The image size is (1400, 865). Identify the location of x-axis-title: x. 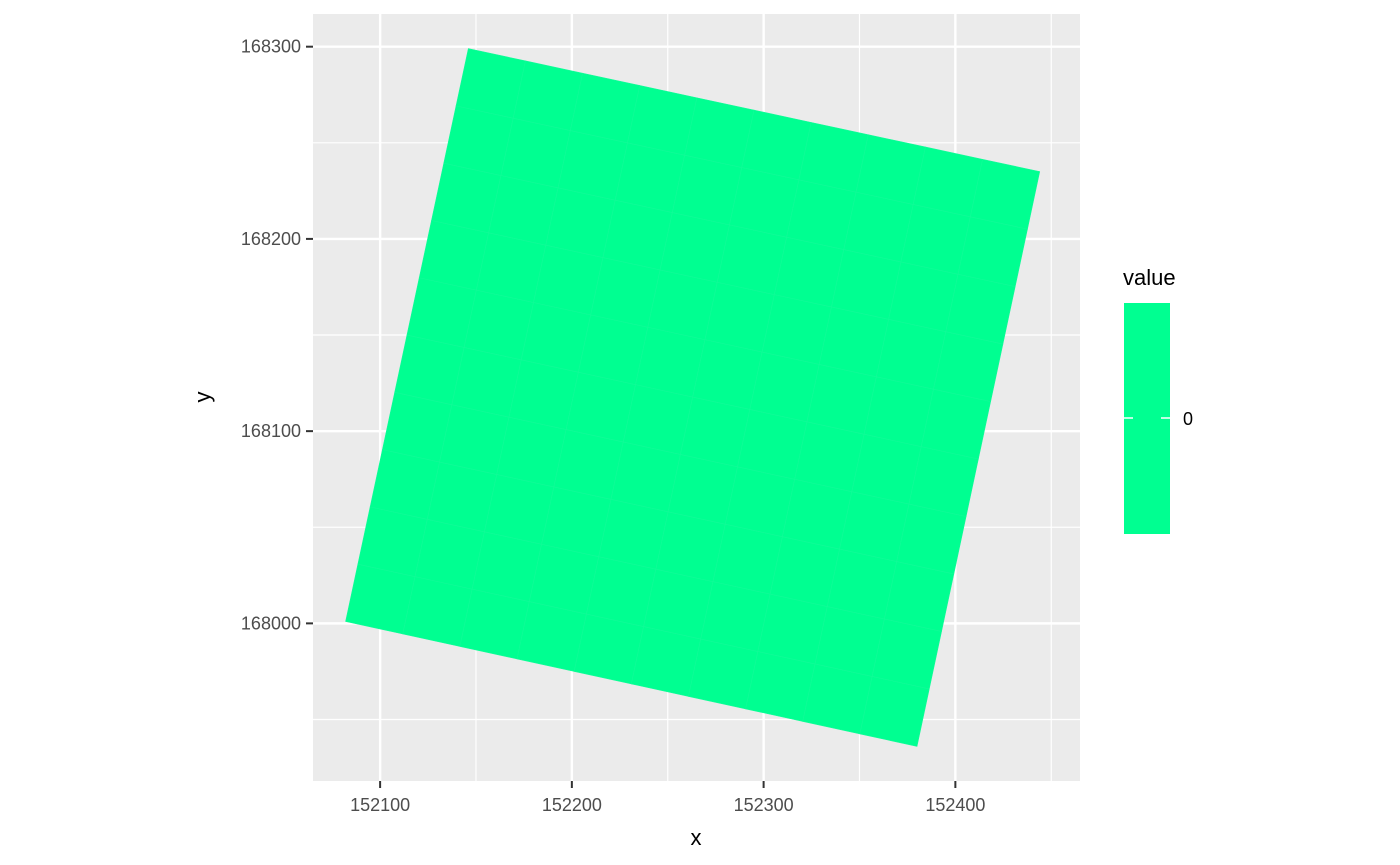
(696, 837).